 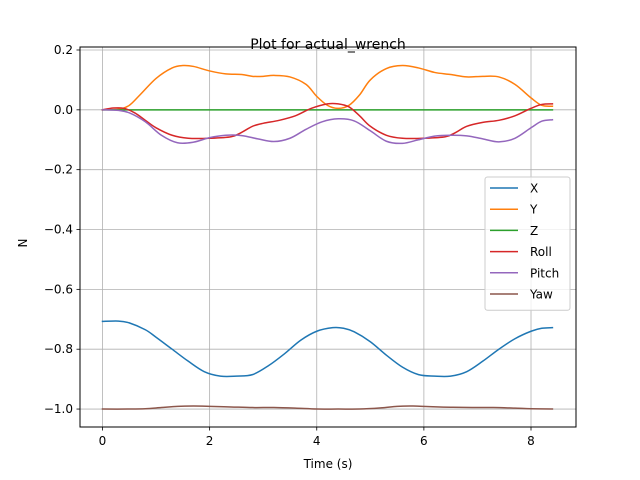 What do you see at coordinates (58, 289) in the screenshot?
I see `y-tick-label: −0.6` at bounding box center [58, 289].